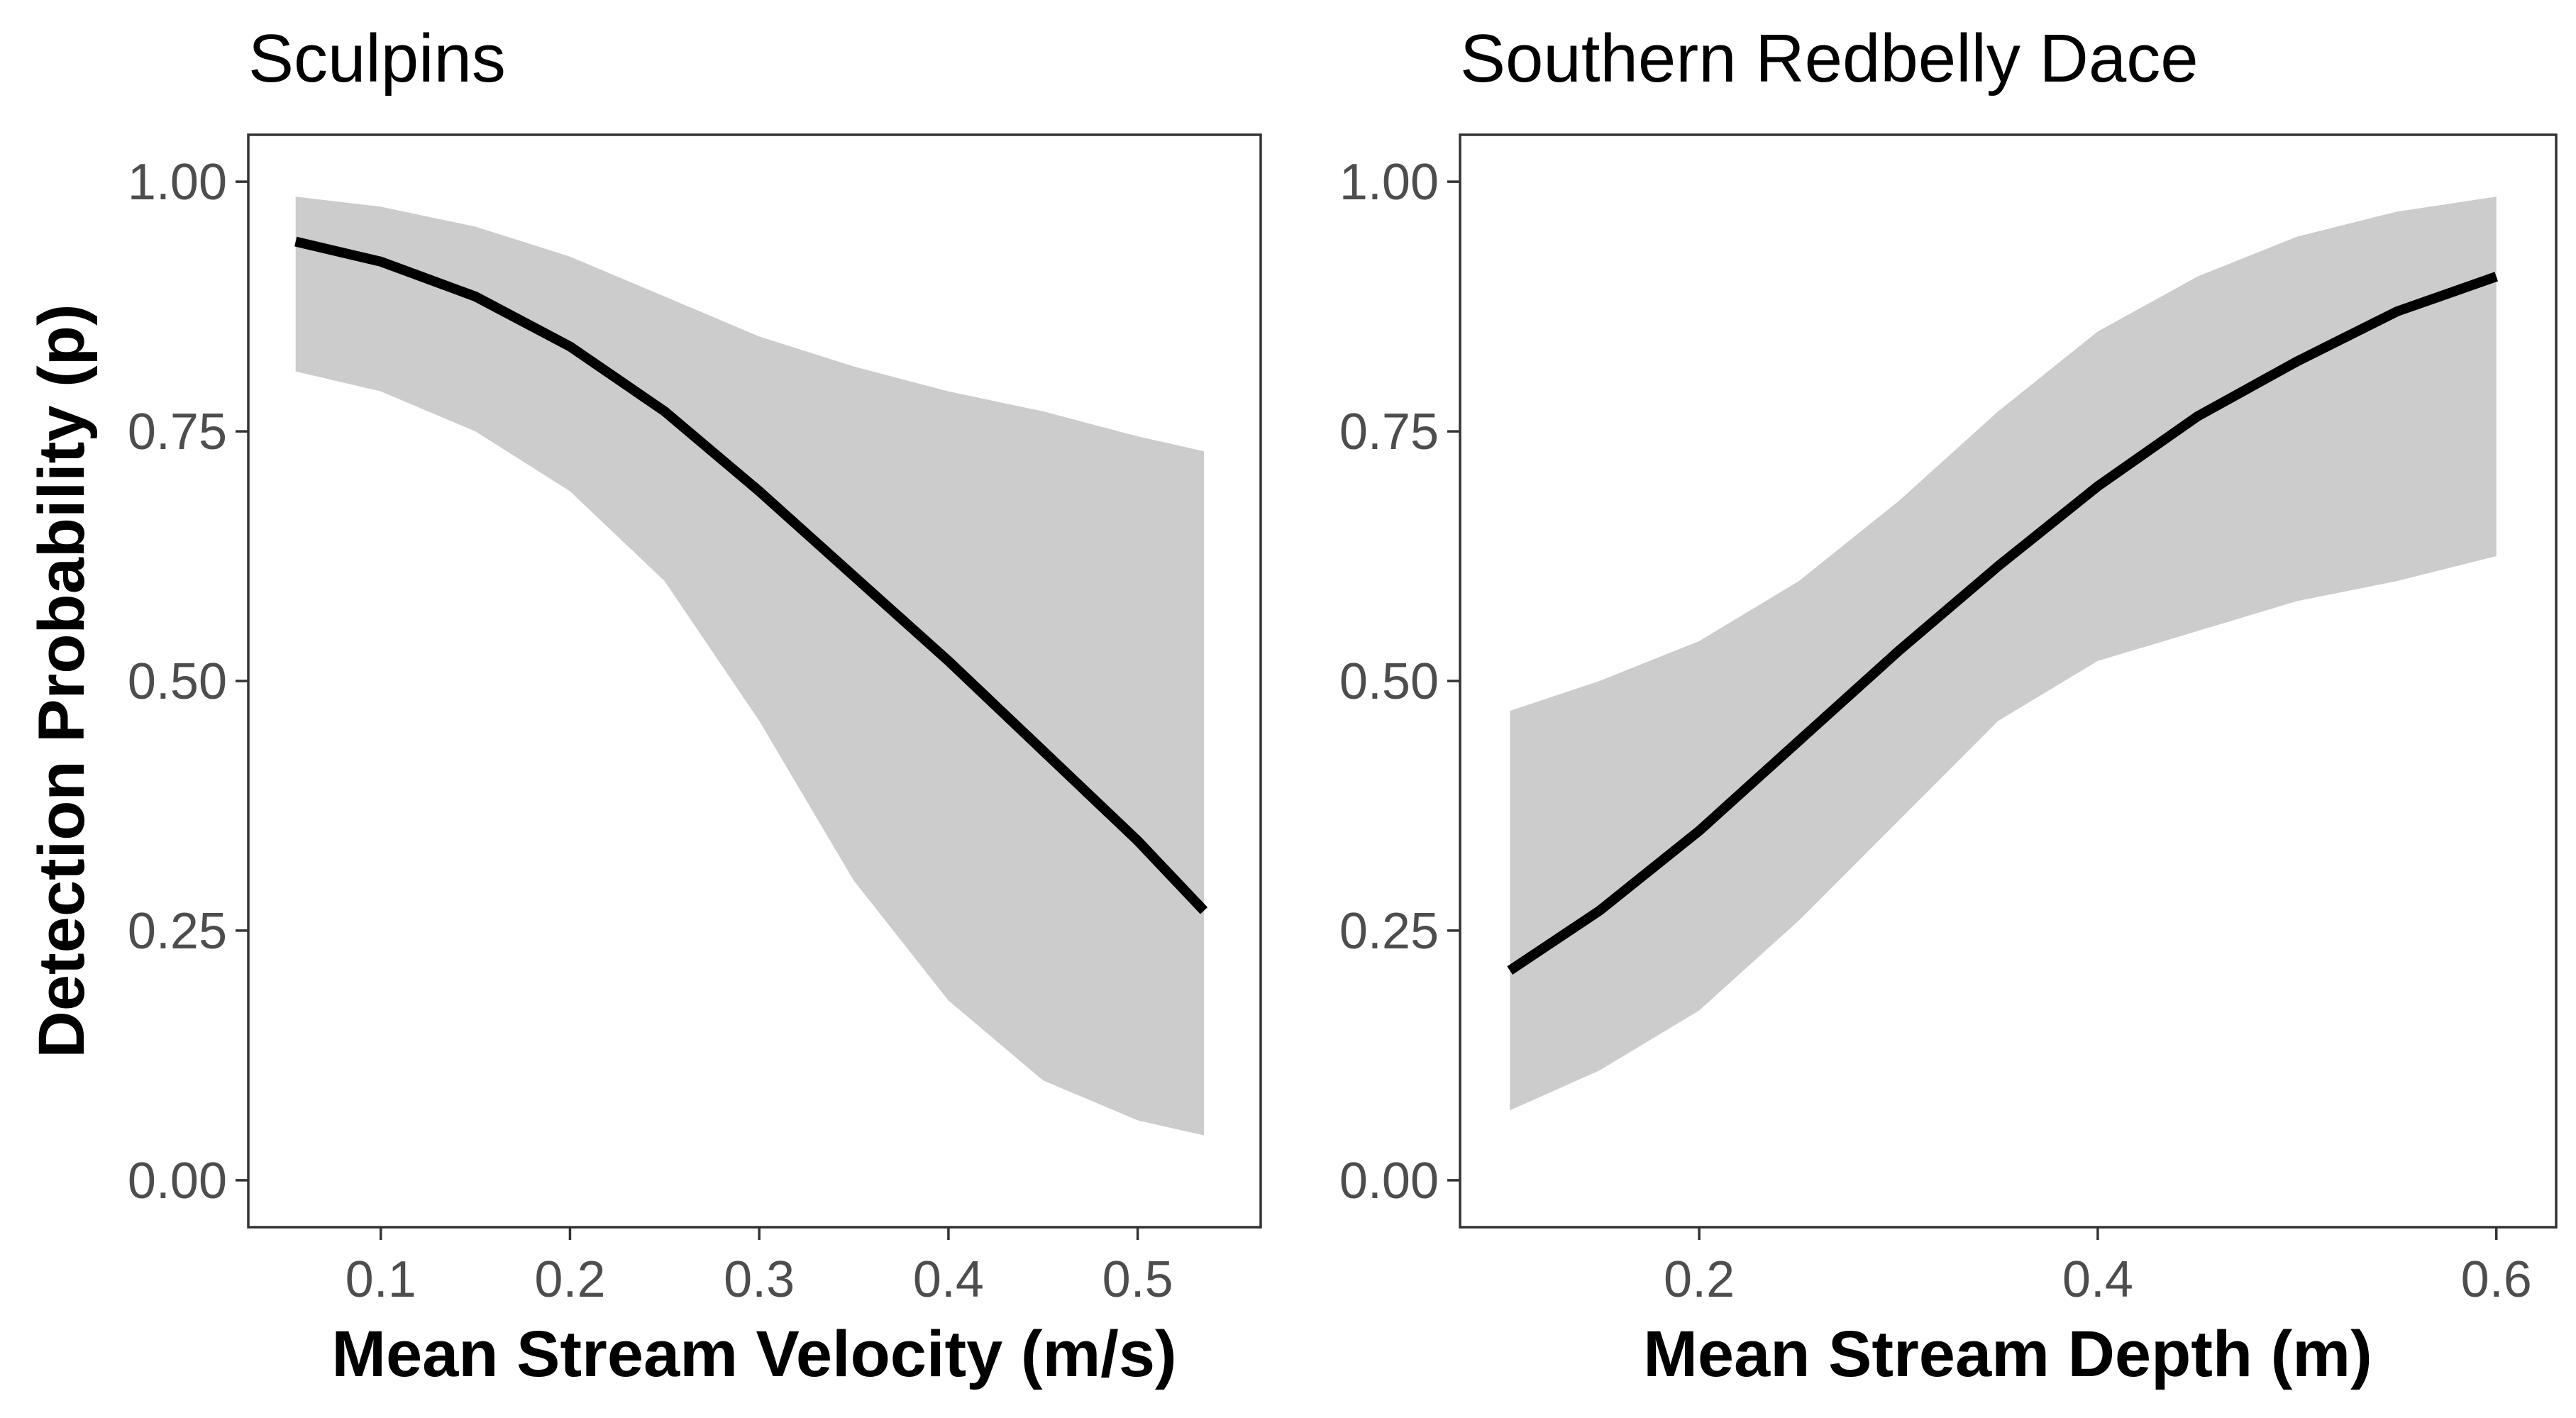 This screenshot has width=2576, height=1418. I want to click on y-axis-title: Detection Probability (p), so click(62, 681).